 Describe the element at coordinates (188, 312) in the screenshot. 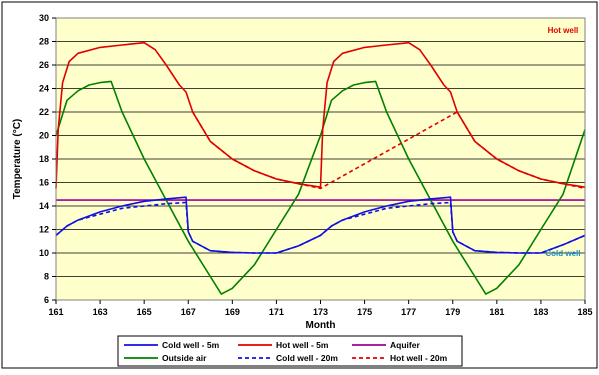

I see `x-tick-label: 167` at that location.